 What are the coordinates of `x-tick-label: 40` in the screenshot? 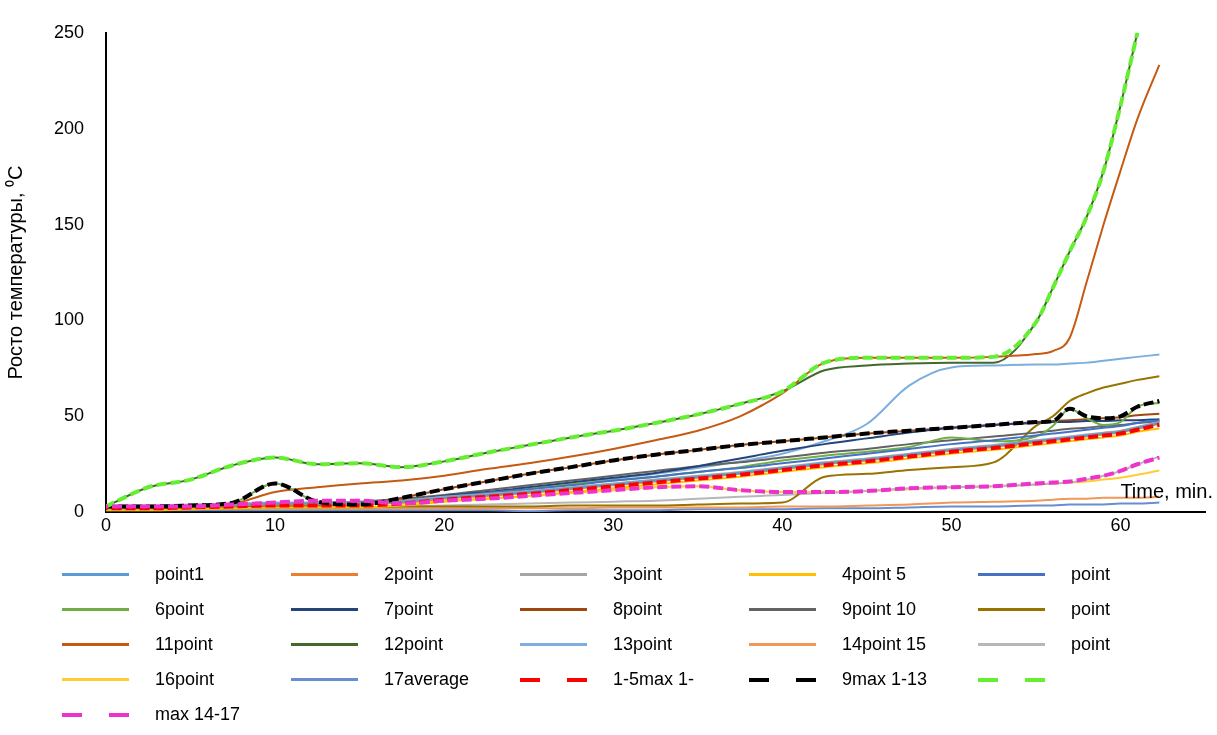 It's located at (782, 524).